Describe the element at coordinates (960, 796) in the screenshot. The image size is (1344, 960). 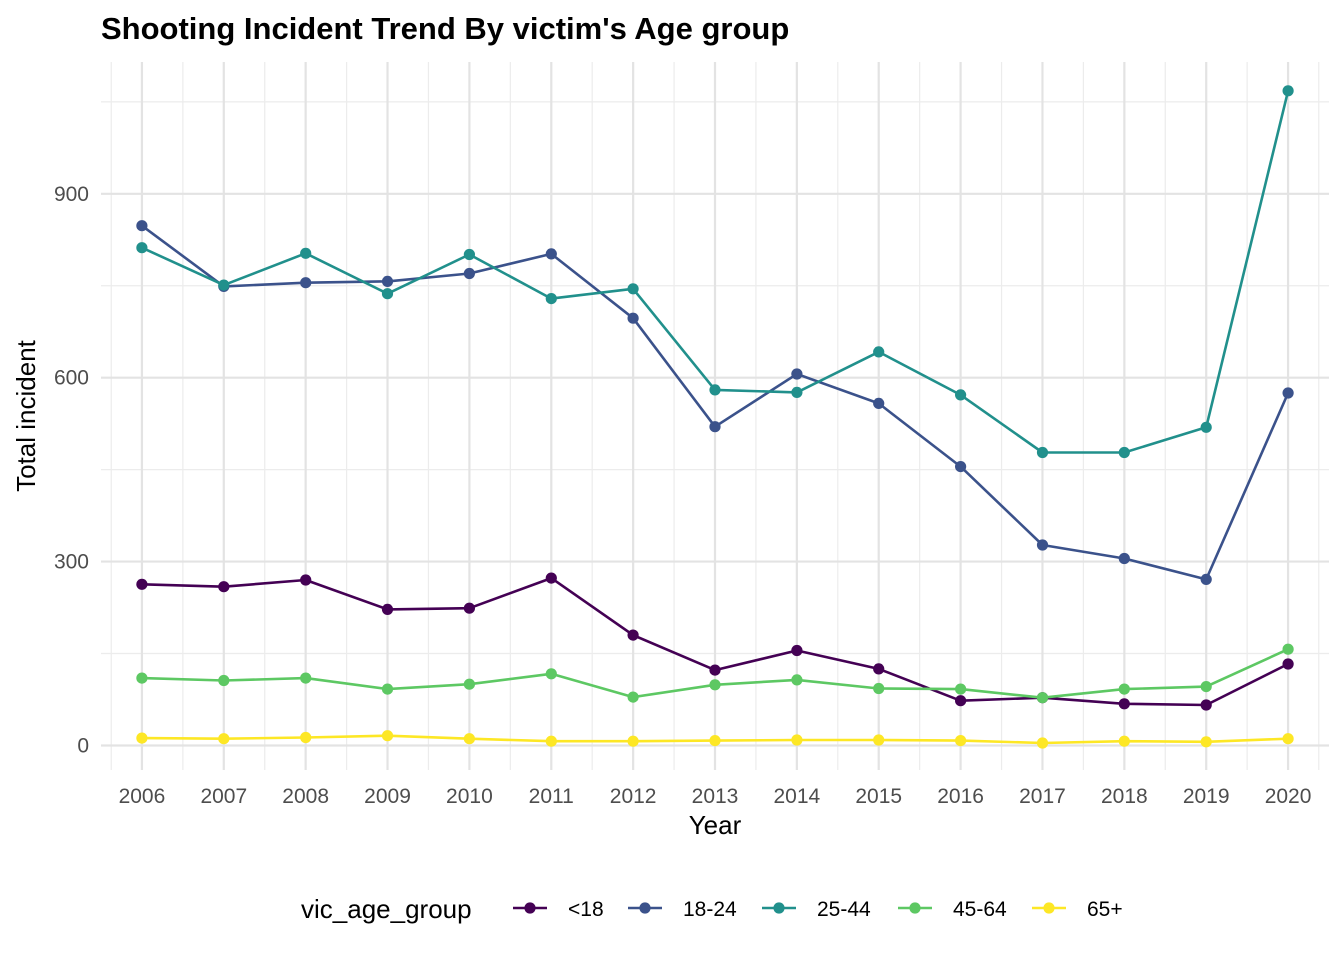
I see `x-tick-label: 2016` at that location.